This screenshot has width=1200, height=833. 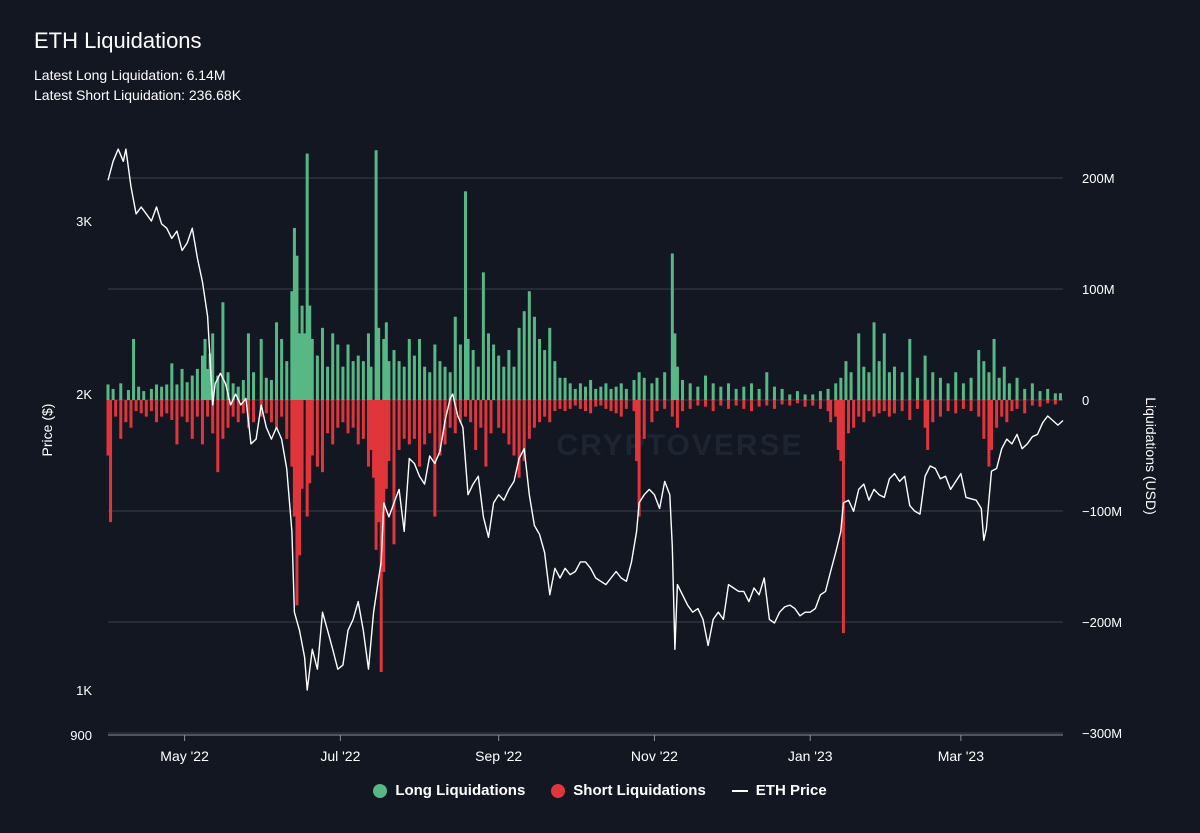 I want to click on legend-long: Long Liquidations, so click(x=449, y=790).